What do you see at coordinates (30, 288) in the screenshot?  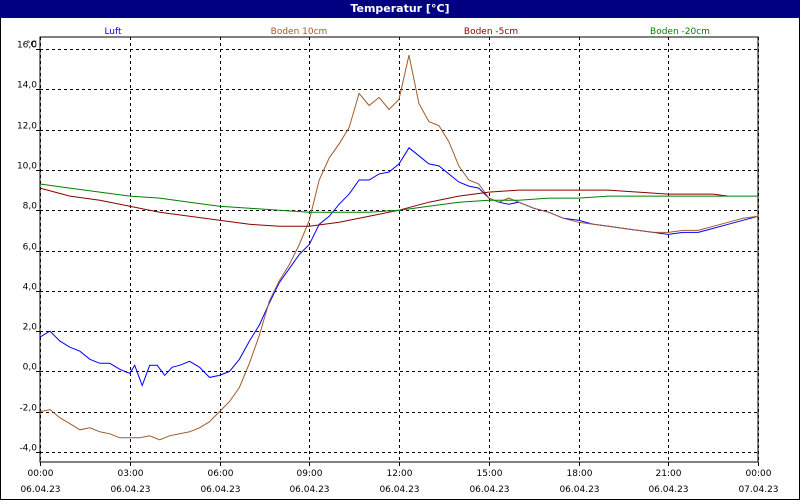 I see `y-tick-label: 4,0` at bounding box center [30, 288].